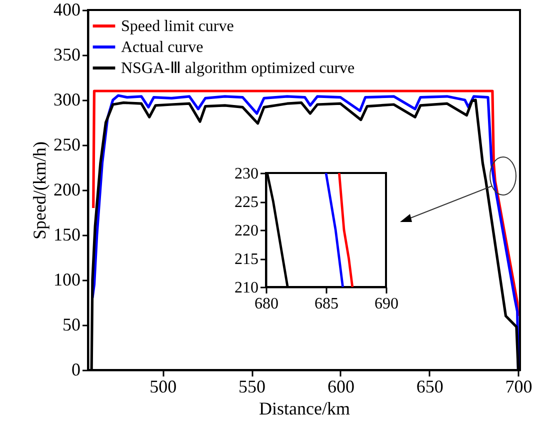 This screenshot has height=428, width=544. I want to click on x-tick-label: 680, so click(266, 304).